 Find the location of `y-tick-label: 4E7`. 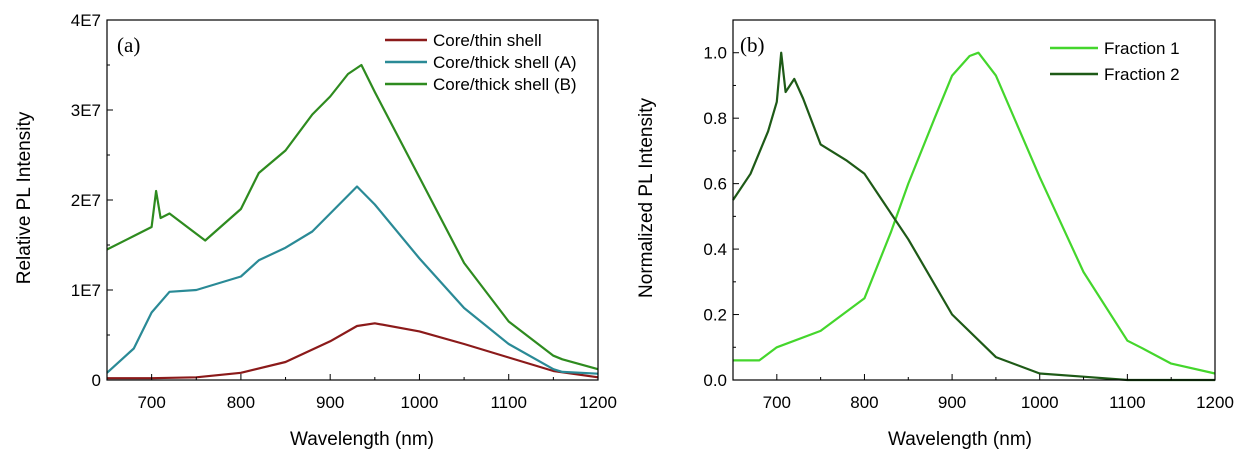

y-tick-label: 4E7 is located at coordinates (86, 20).